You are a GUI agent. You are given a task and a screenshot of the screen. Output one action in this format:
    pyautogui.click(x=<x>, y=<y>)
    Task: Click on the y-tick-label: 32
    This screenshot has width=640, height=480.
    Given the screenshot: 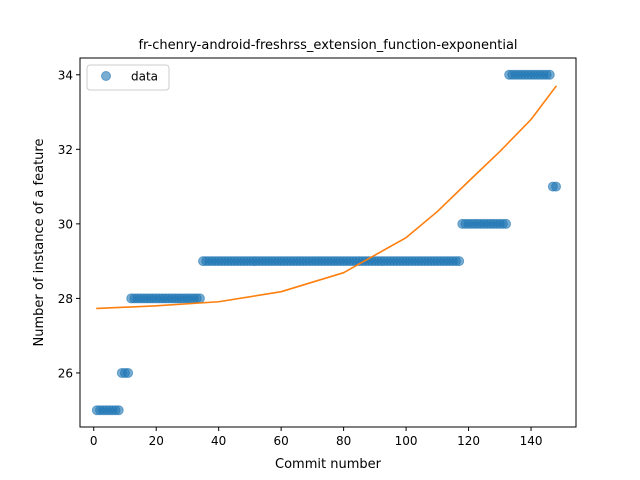 What is the action you would take?
    pyautogui.click(x=65, y=150)
    